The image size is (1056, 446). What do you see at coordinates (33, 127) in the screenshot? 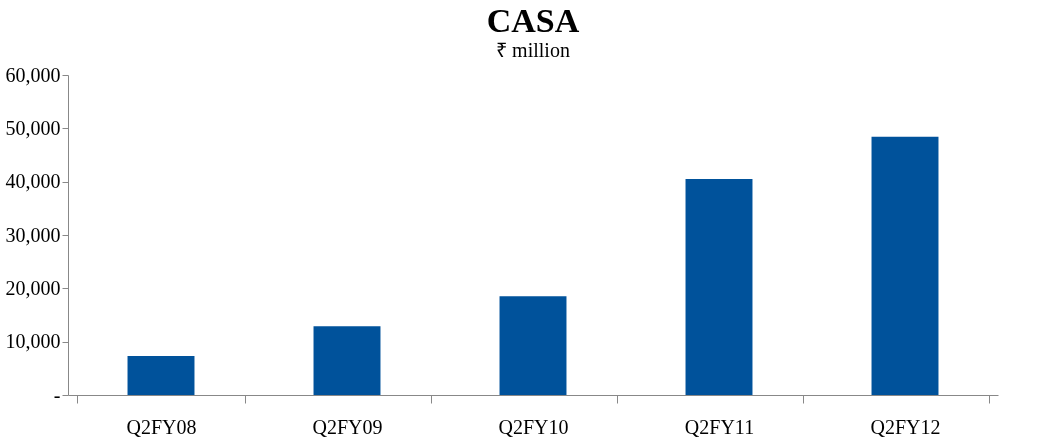
I see `y-tick-label: 50,000` at bounding box center [33, 127].